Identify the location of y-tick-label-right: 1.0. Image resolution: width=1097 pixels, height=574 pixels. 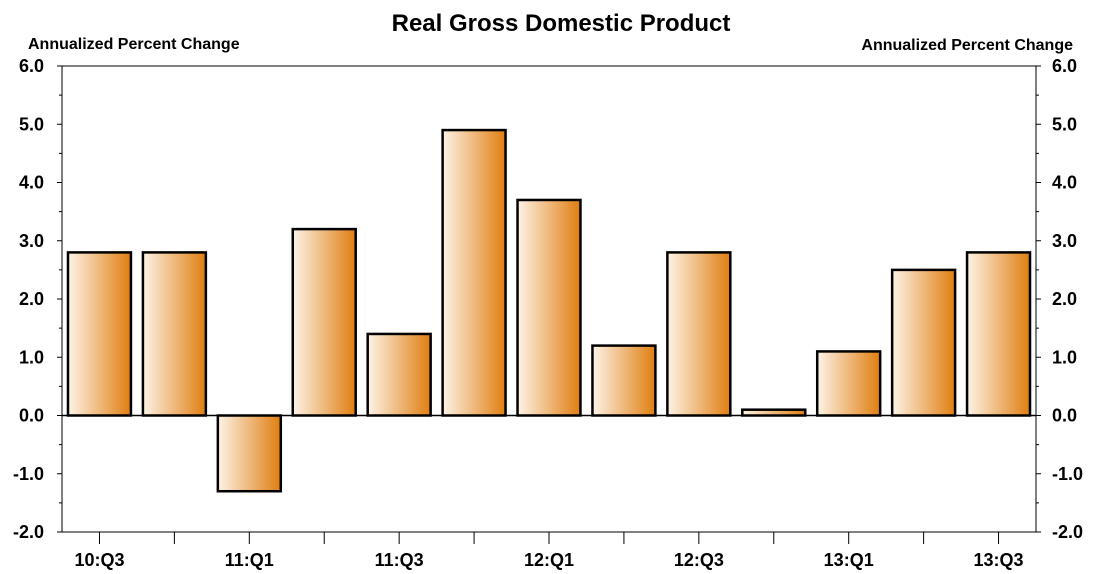
(1064, 357).